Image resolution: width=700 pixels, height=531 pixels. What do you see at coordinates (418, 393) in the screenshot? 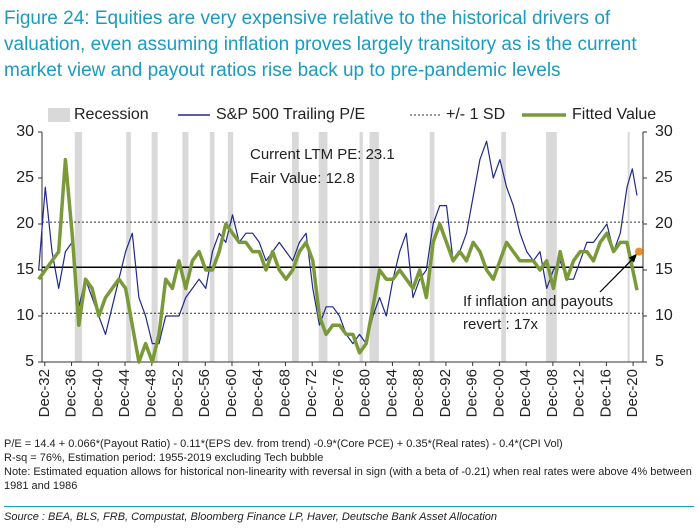
I see `x-tick-label: Dec-88` at bounding box center [418, 393].